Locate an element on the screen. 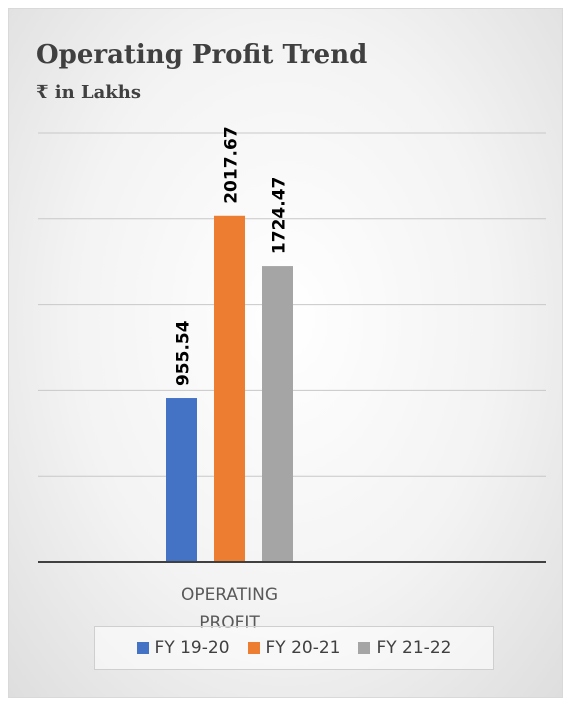  legend-label-0: FY 19-20 is located at coordinates (192, 648).